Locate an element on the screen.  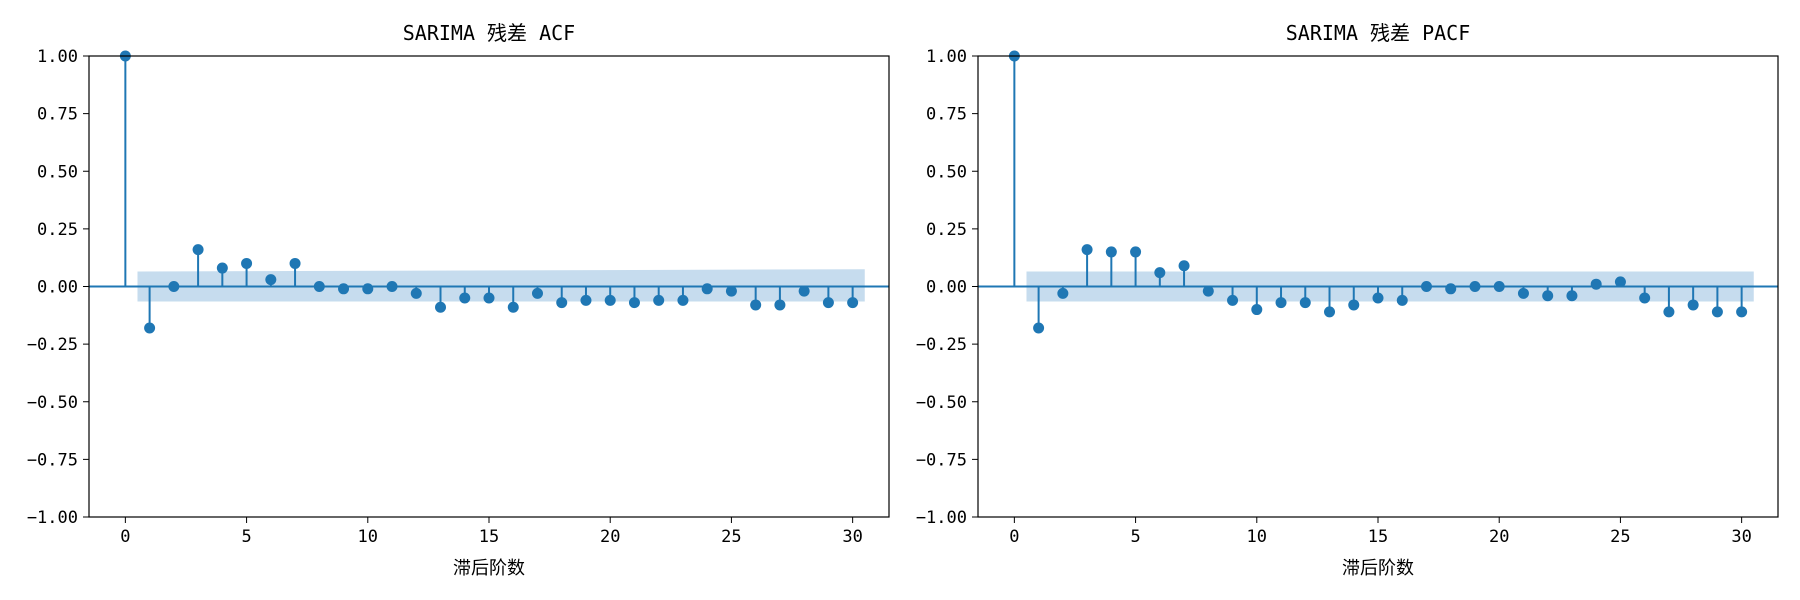
acf-x-tick-label: 20 is located at coordinates (610, 537).